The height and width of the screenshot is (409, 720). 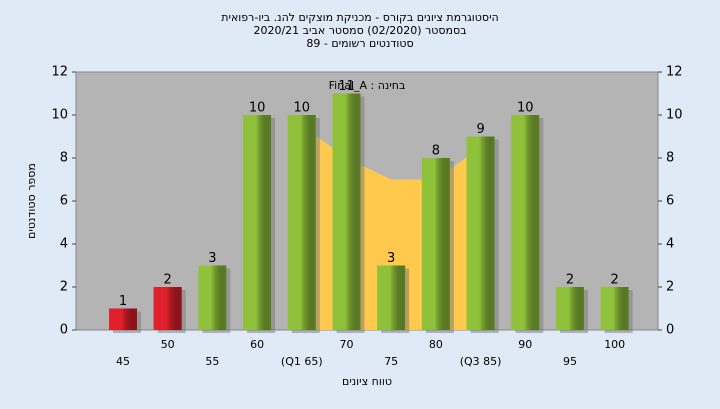 What do you see at coordinates (359, 30) in the screenshot?
I see `chart-subtitle: בסמסטר (02/2020) סמסטר אביב 2020/21` at bounding box center [359, 30].